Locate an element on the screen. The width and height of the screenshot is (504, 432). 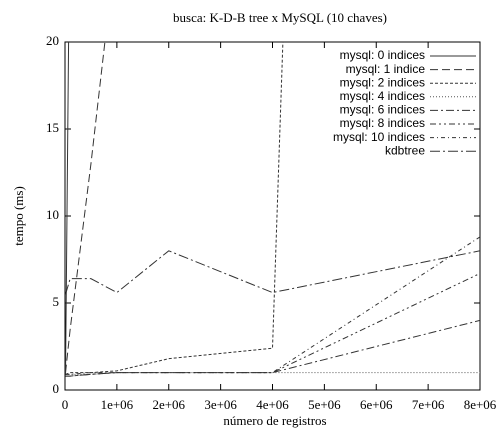
x-tick-label: 3e+06 is located at coordinates (220, 404).